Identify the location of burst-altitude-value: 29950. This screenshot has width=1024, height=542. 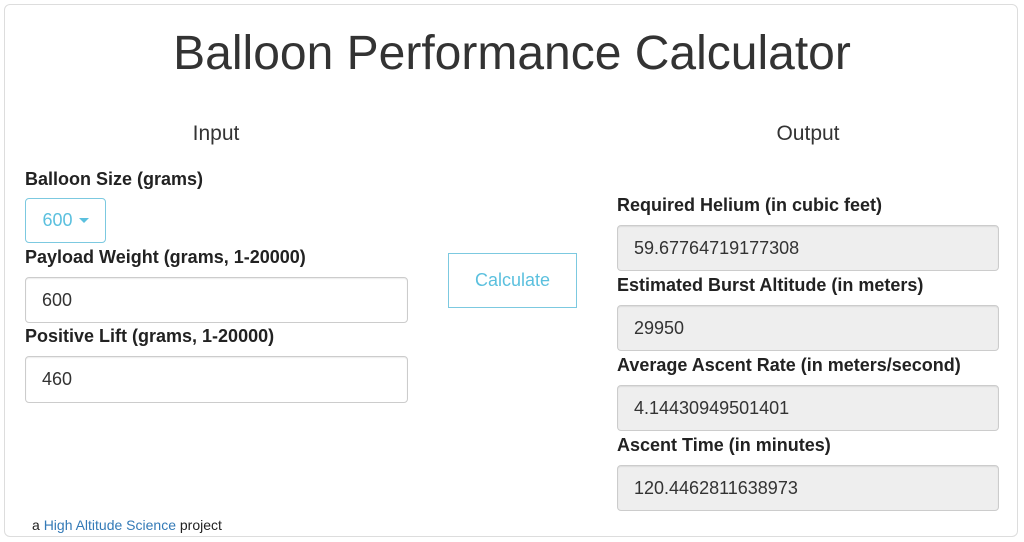
(659, 327).